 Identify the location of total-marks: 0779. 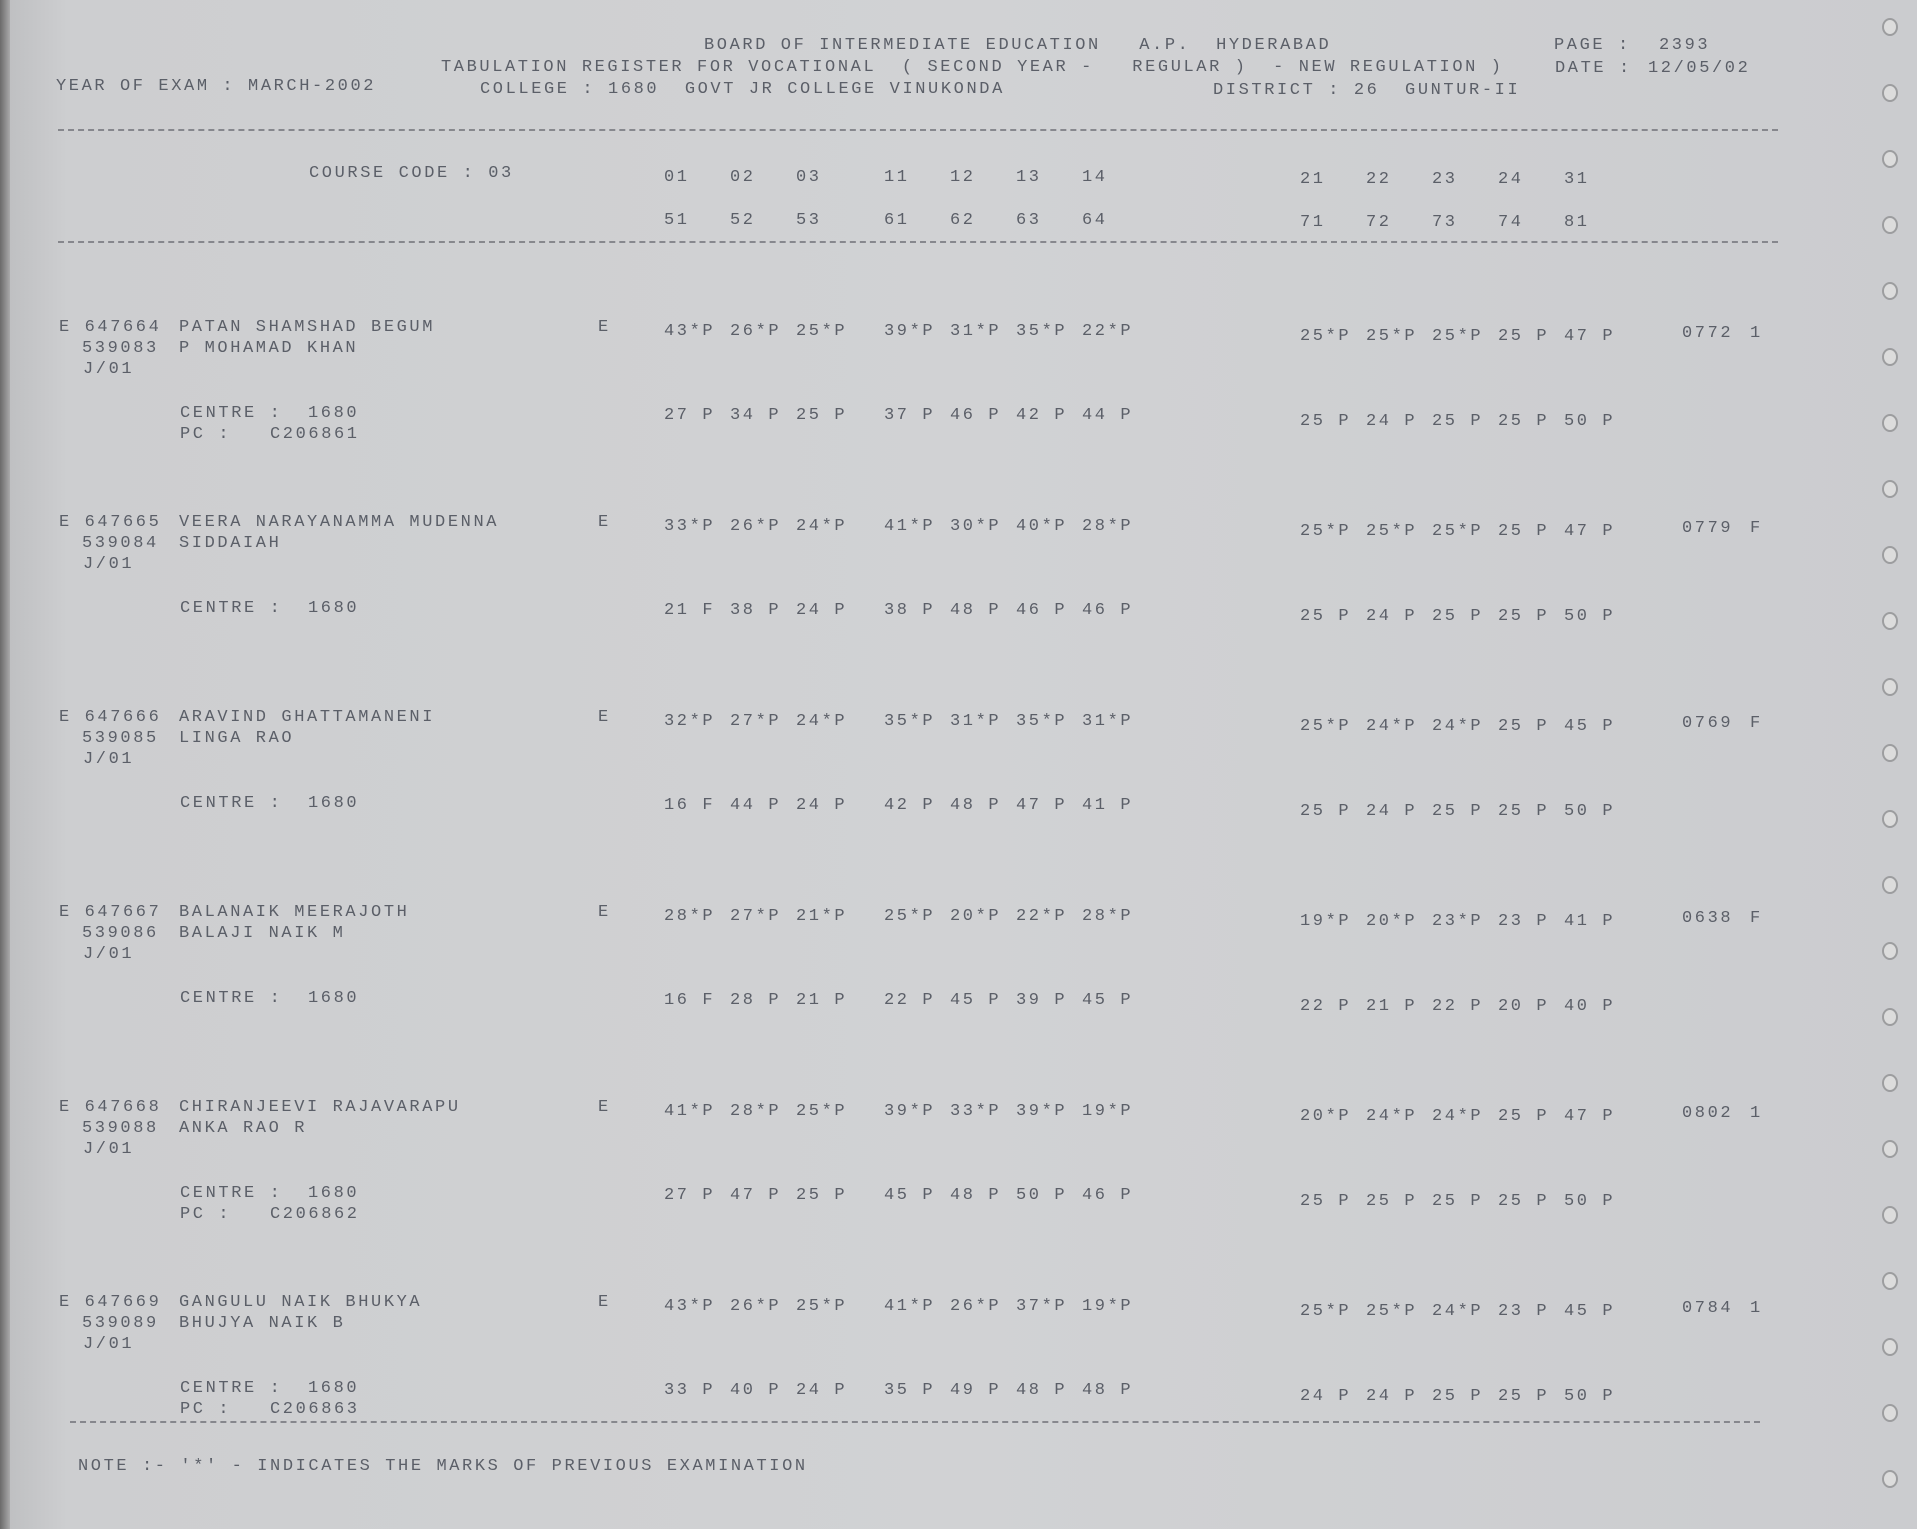
(1708, 528).